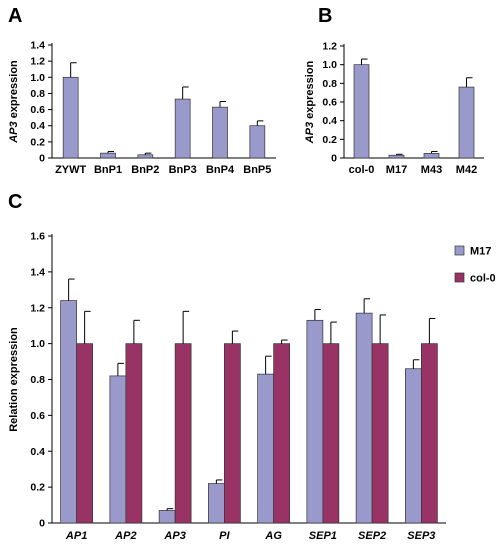  Describe the element at coordinates (145, 170) in the screenshot. I see `x-tick-label: BnP2` at that location.